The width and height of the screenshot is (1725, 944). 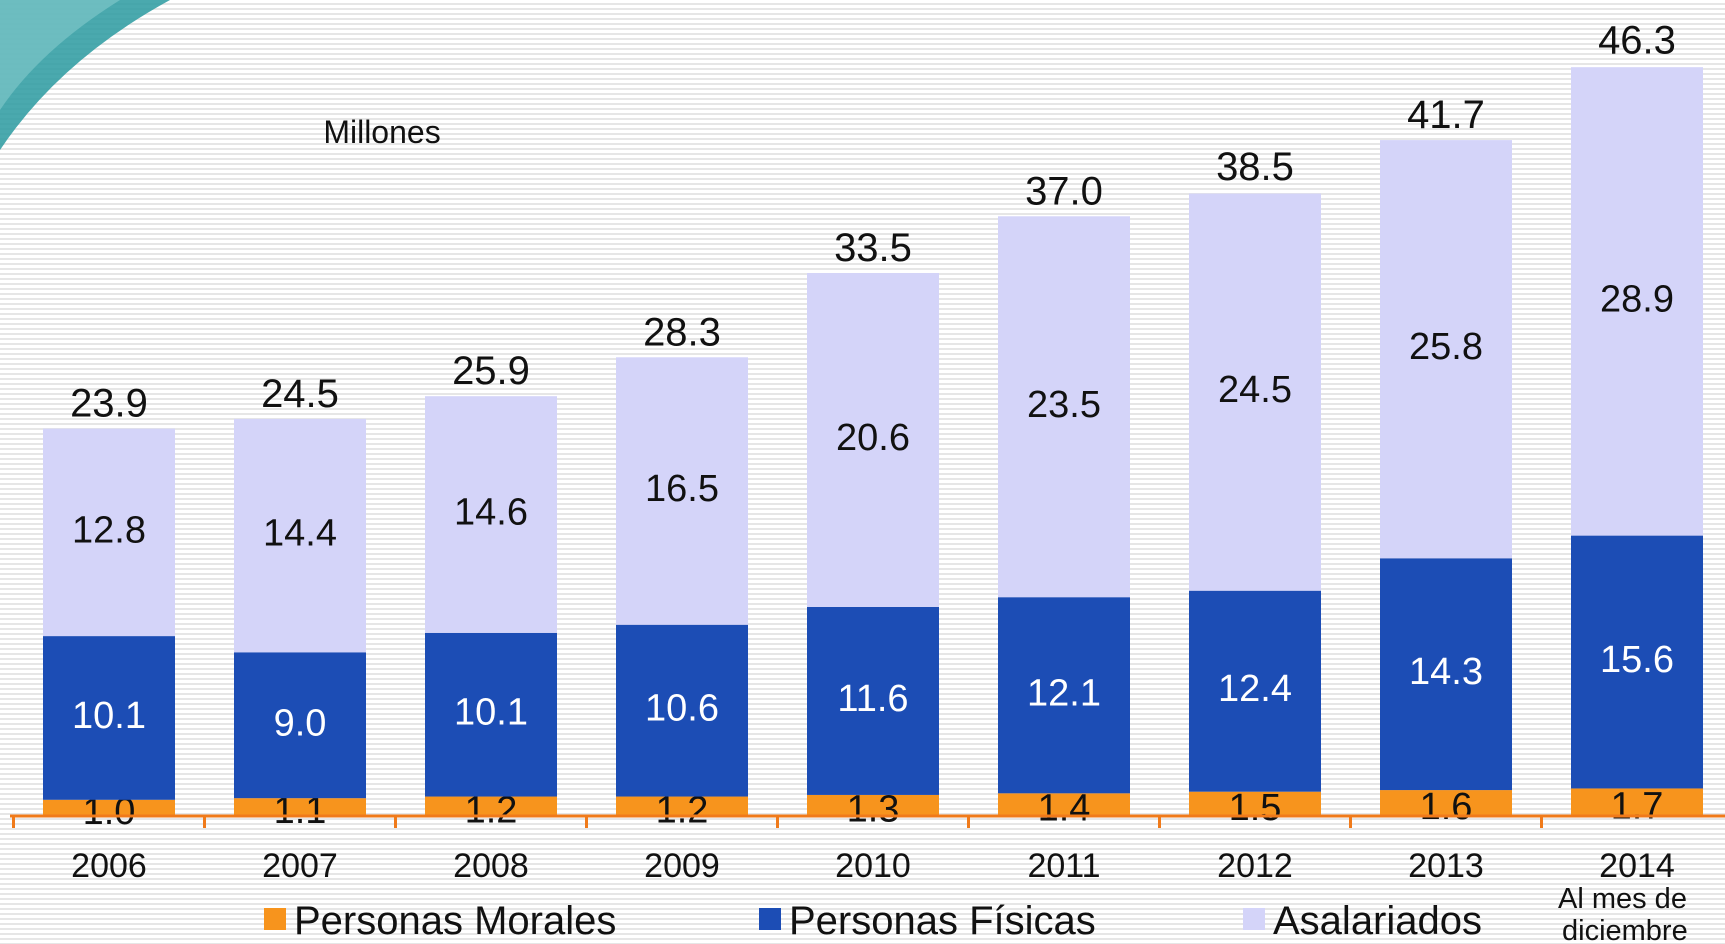 What do you see at coordinates (1446, 807) in the screenshot?
I see `value-label: 1.6` at bounding box center [1446, 807].